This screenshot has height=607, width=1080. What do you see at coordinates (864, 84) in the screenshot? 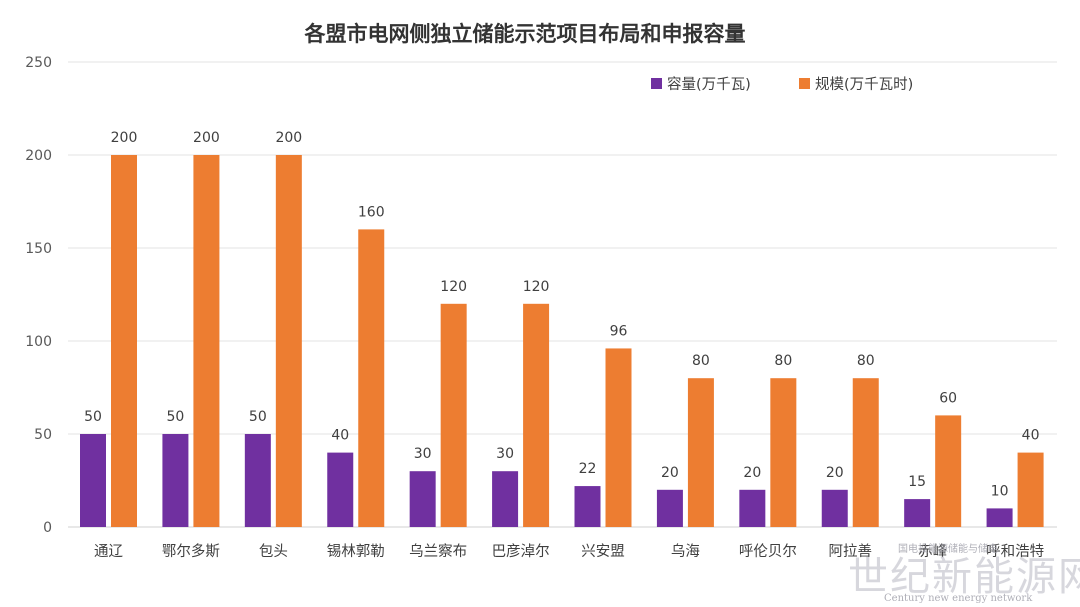
I see `legend-label-scale: 规模(万千瓦时)` at bounding box center [864, 84].